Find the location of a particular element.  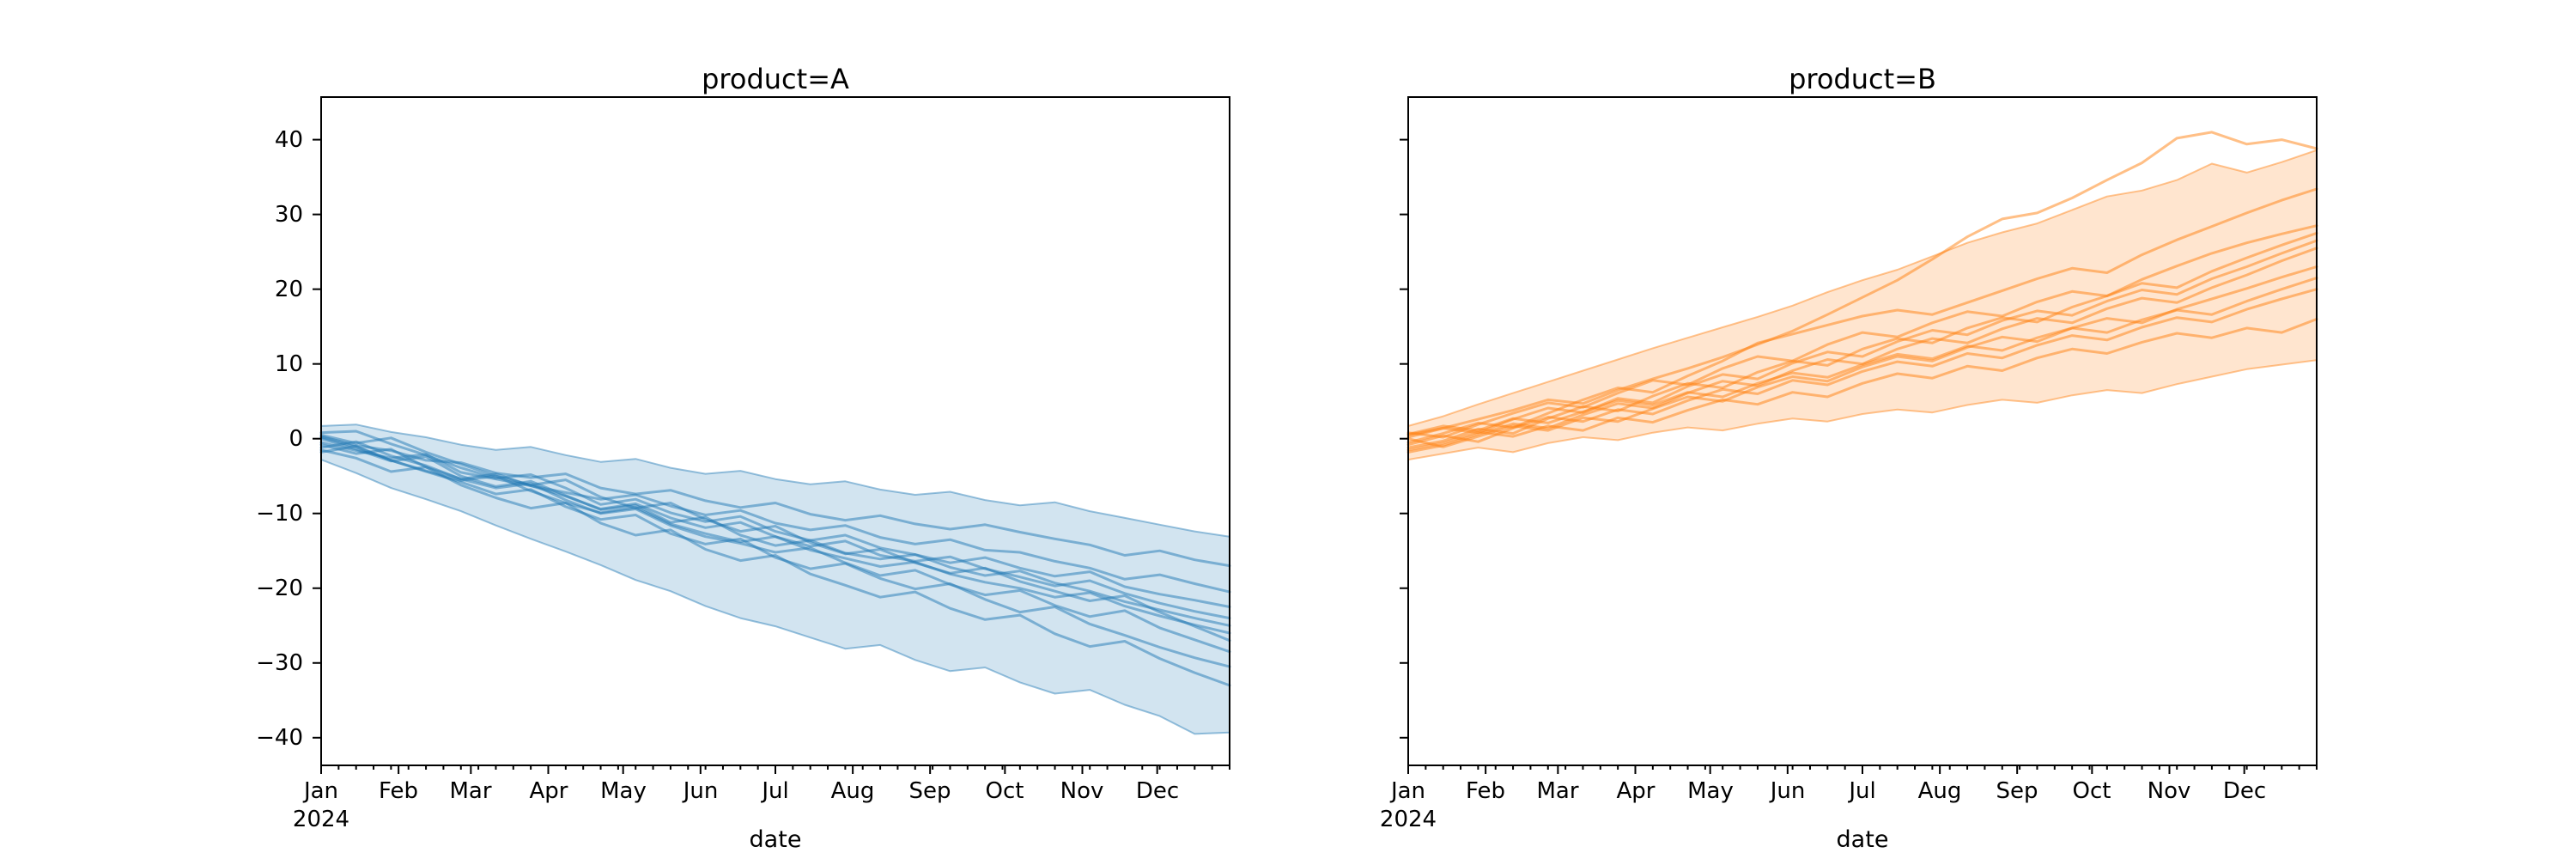

y-tick-label: 40 is located at coordinates (289, 140).